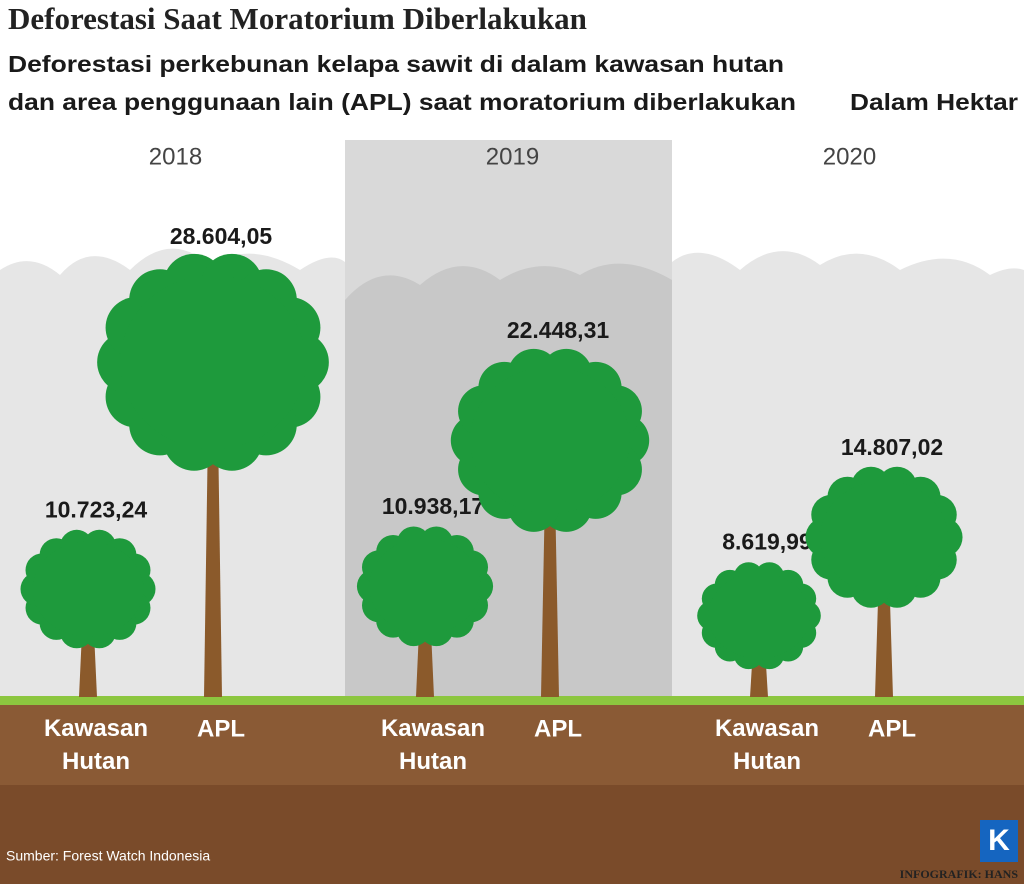 This screenshot has height=884, width=1024. Describe the element at coordinates (433, 506) in the screenshot. I see `value-label: 10.938,17` at that location.